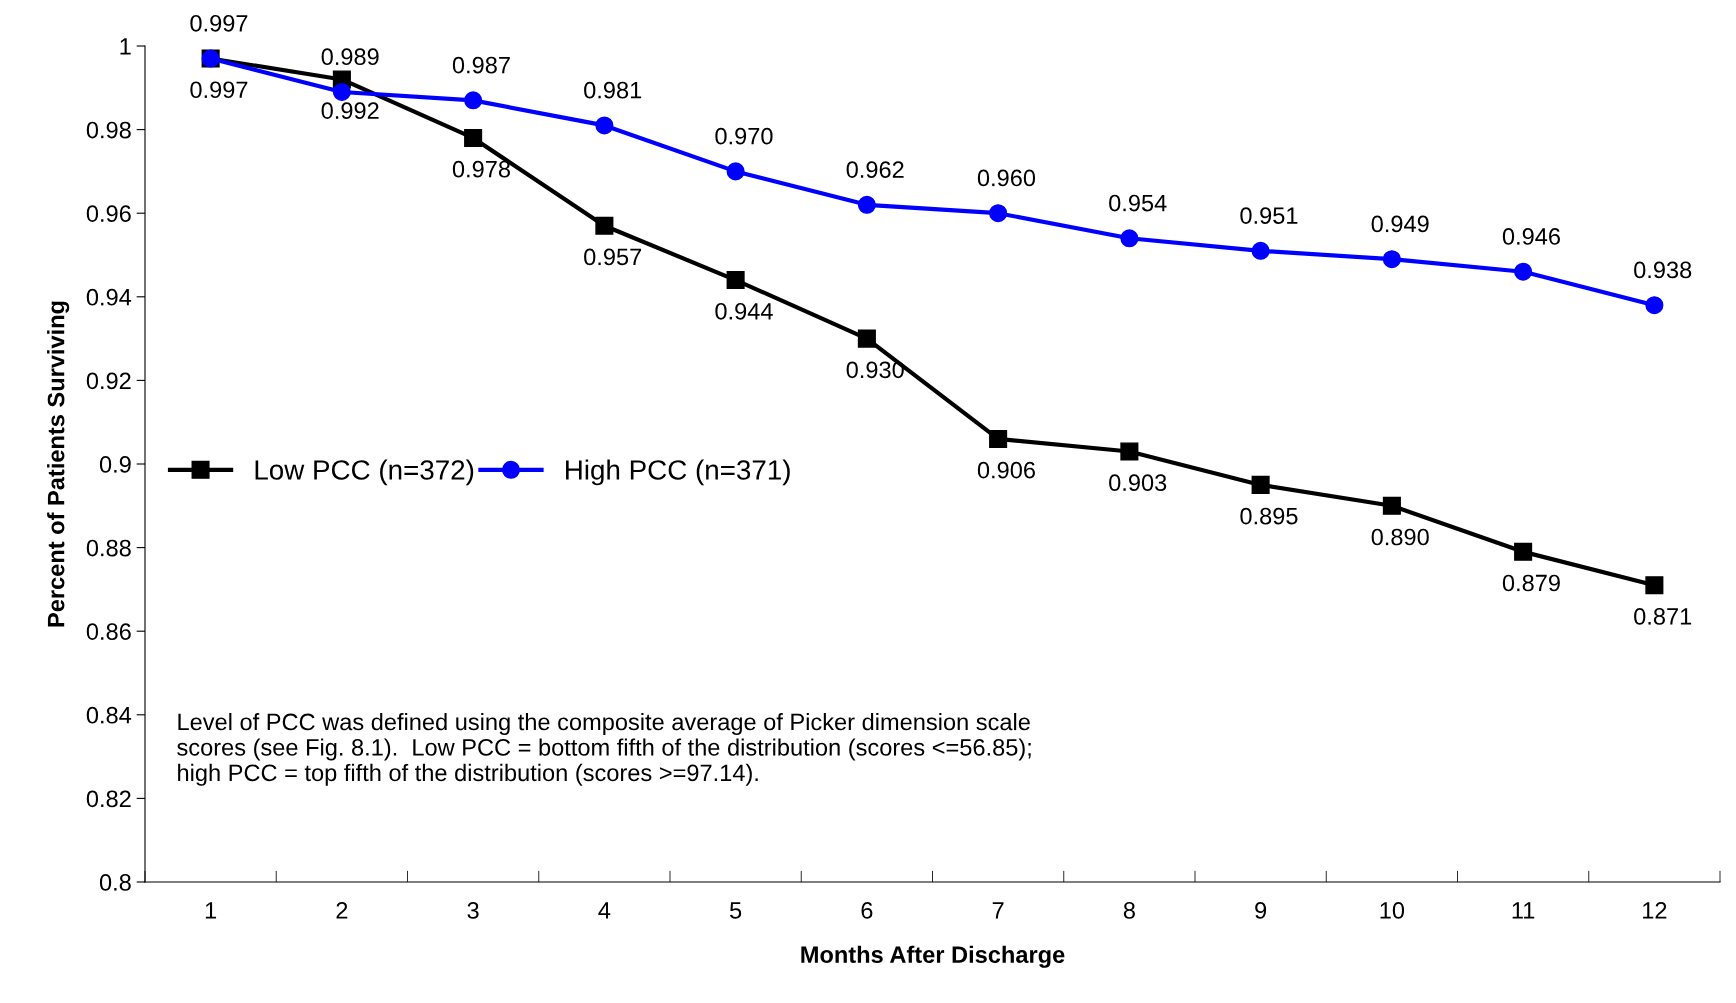  Describe the element at coordinates (58, 464) in the screenshot. I see `y-axis-title: Percent of Patients Surviving` at that location.